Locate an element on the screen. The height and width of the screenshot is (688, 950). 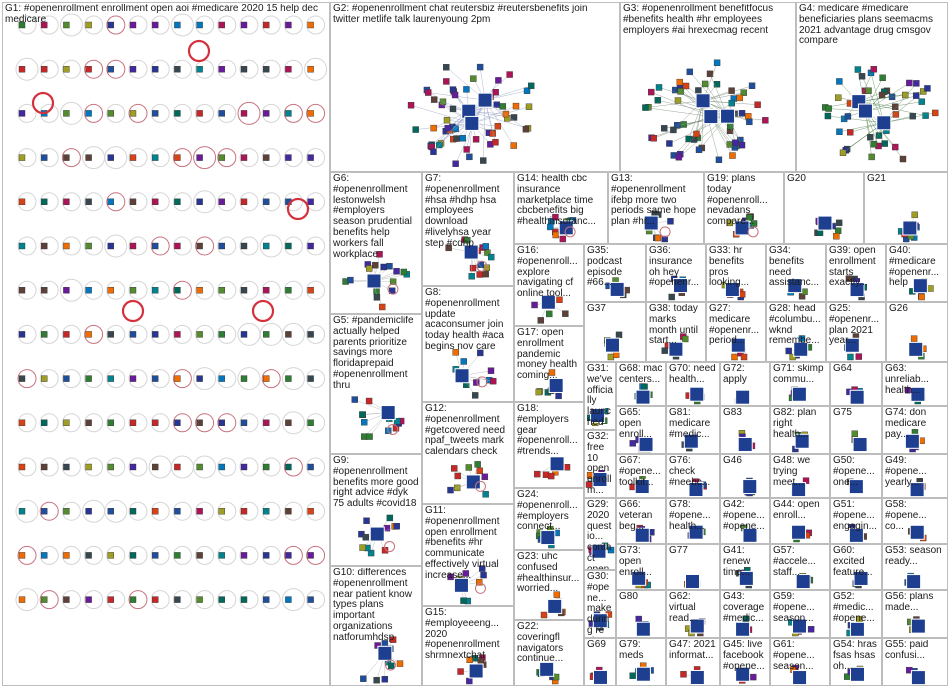
group-label-g40: G40: #medicare #openenr... help is located at coordinates (915, 267).